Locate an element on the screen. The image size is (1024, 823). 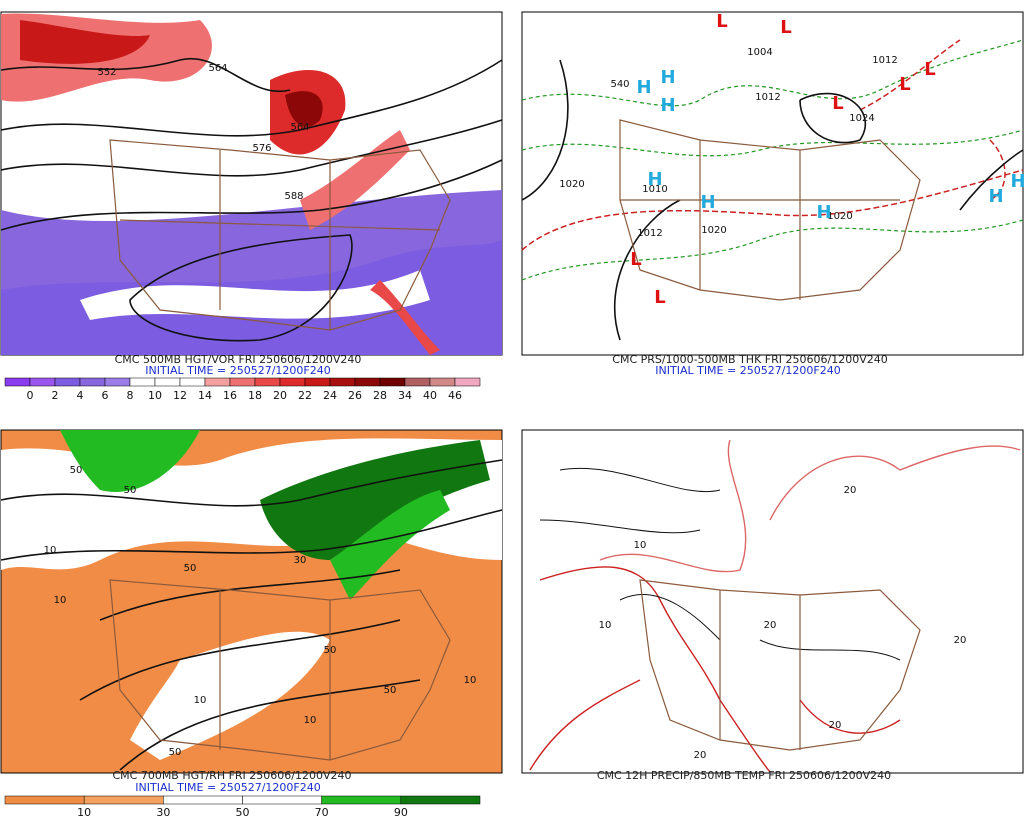
colorbar-label: 34 is located at coordinates (405, 395).